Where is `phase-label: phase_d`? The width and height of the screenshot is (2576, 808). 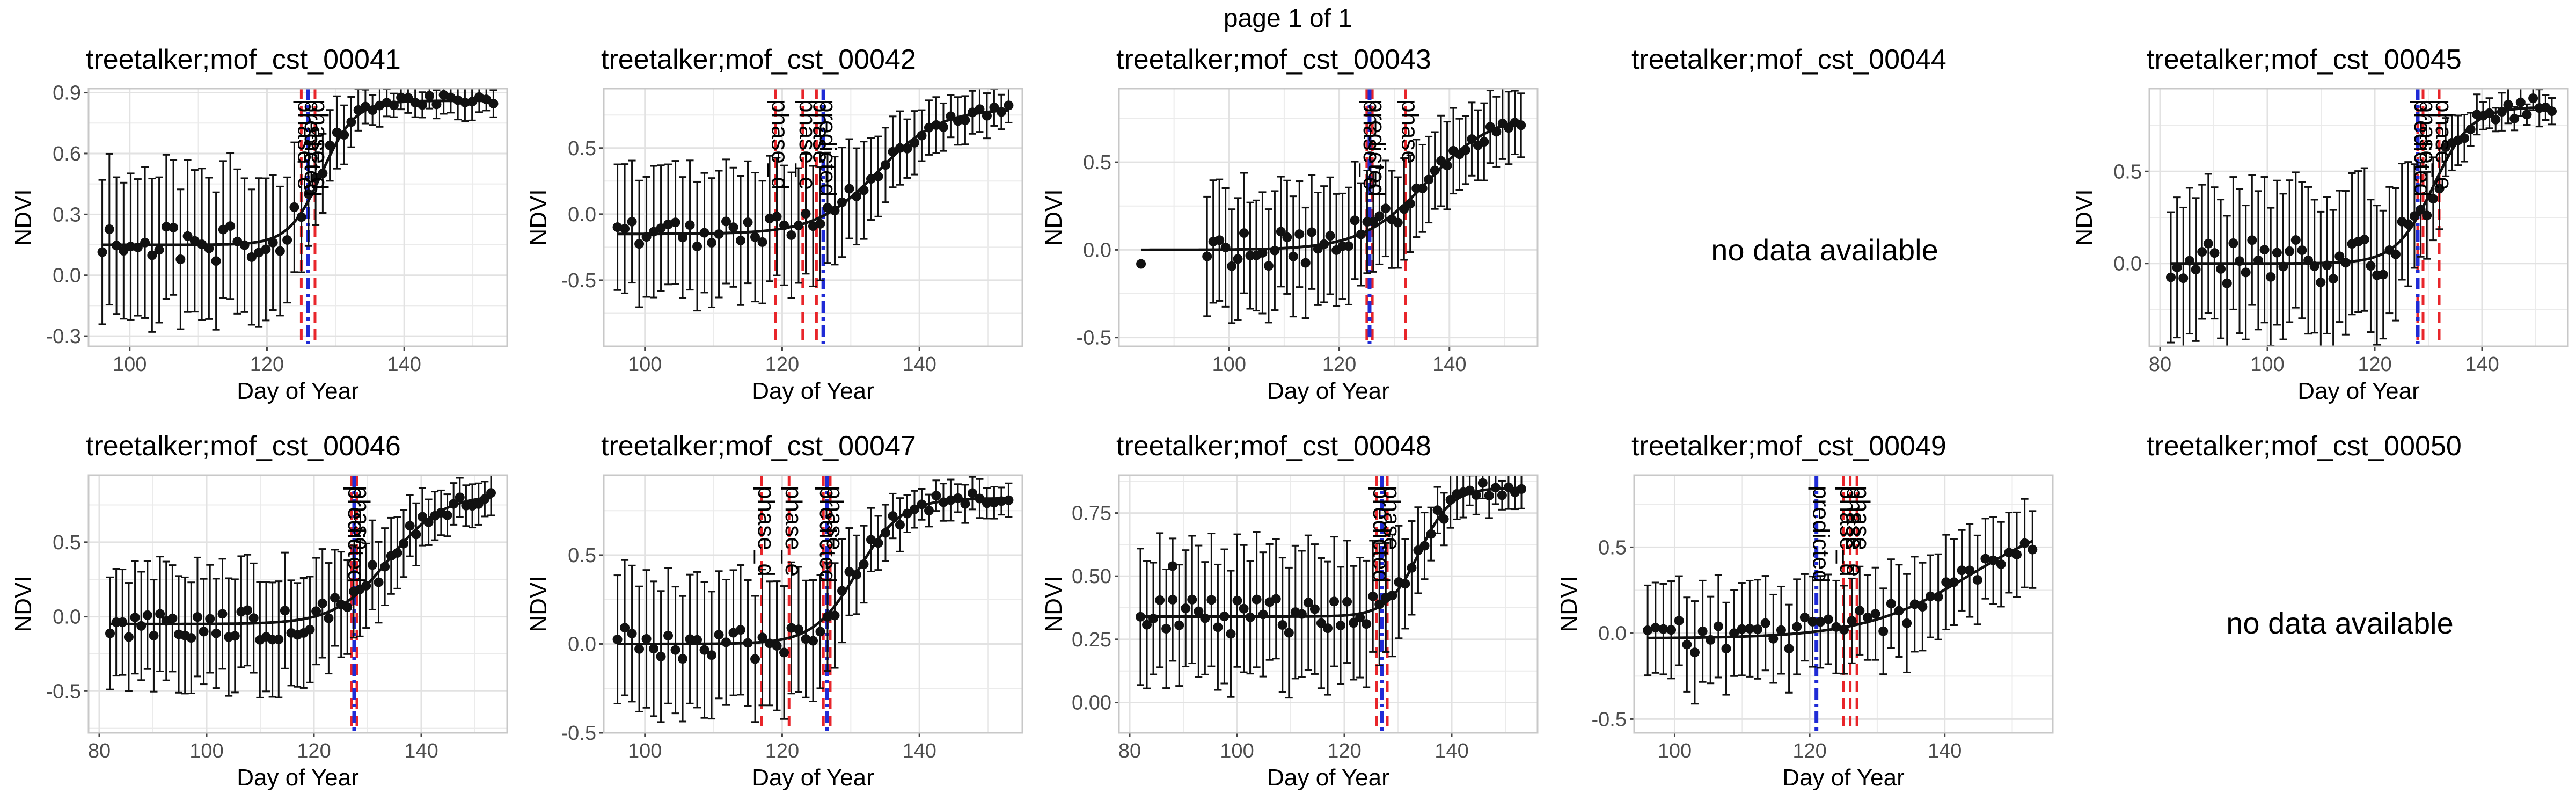
phase-label: phase_d is located at coordinates (780, 144).